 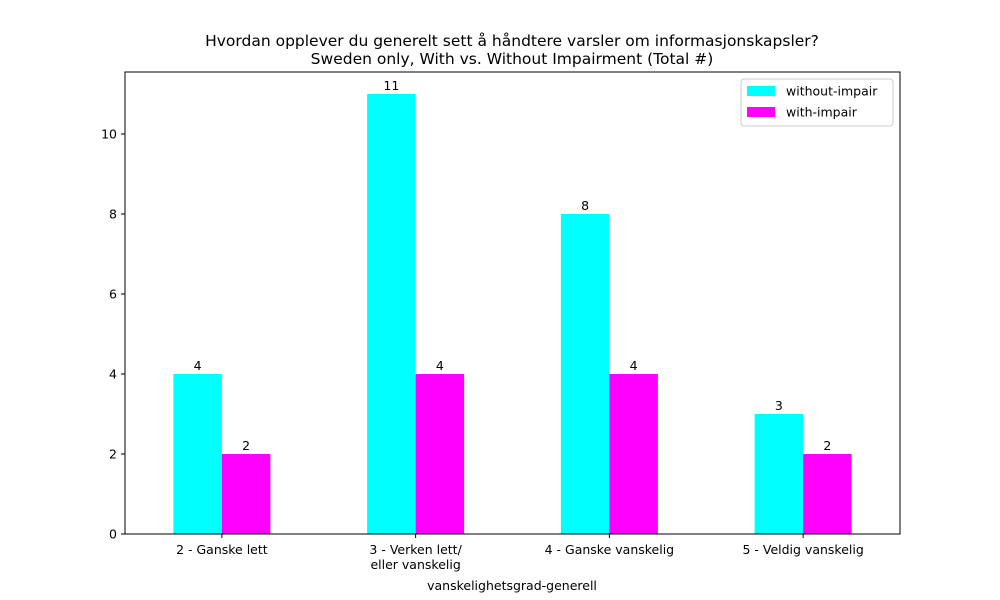 I want to click on bar-value-label: 8, so click(x=585, y=205).